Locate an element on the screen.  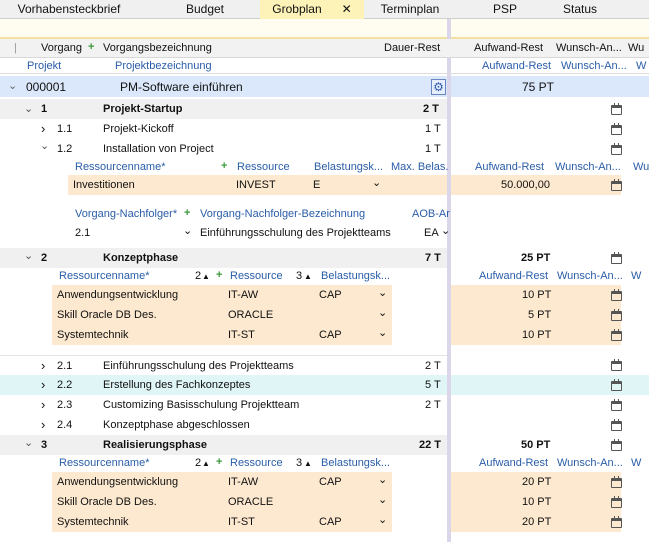
phase-row-1: ⌄ 1 Projekt-Startup 2 T is located at coordinates (223, 109).